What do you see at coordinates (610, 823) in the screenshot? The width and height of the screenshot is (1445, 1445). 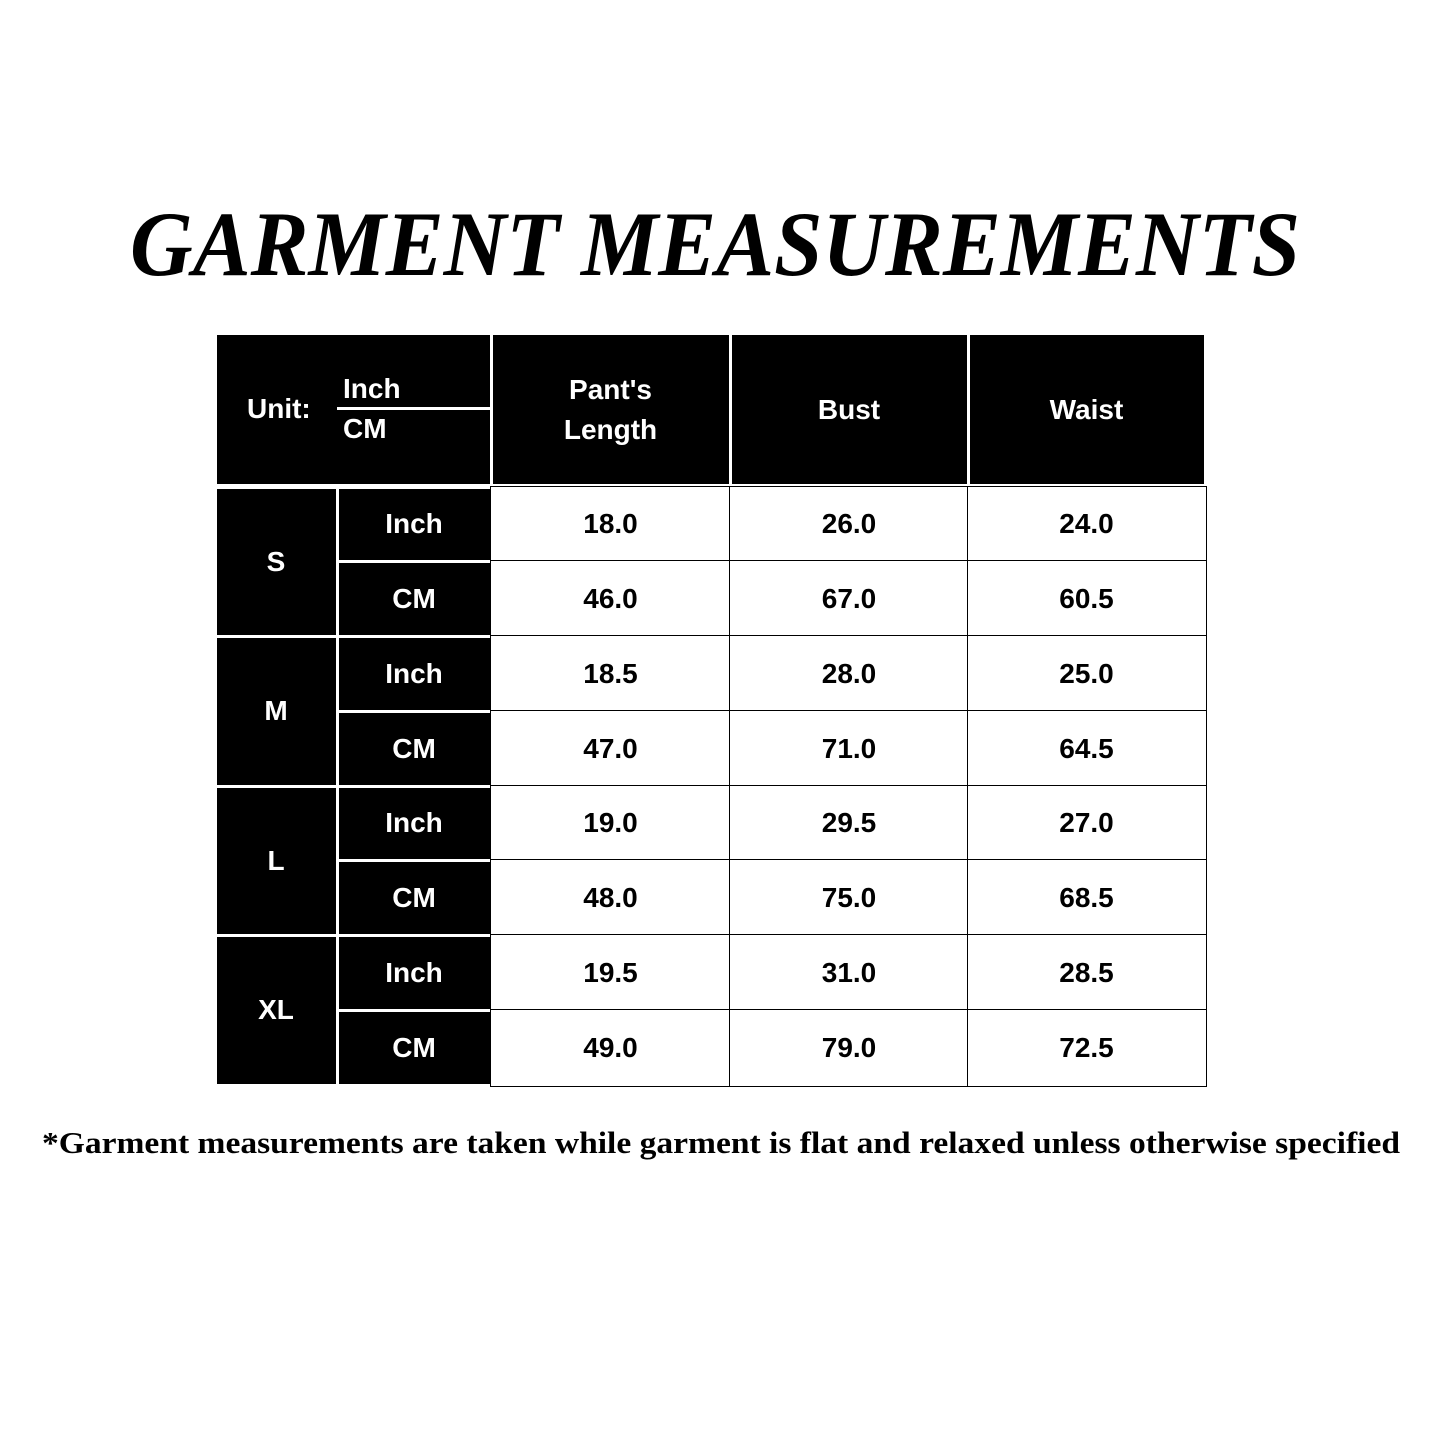 I see `value-cell: 19.0` at bounding box center [610, 823].